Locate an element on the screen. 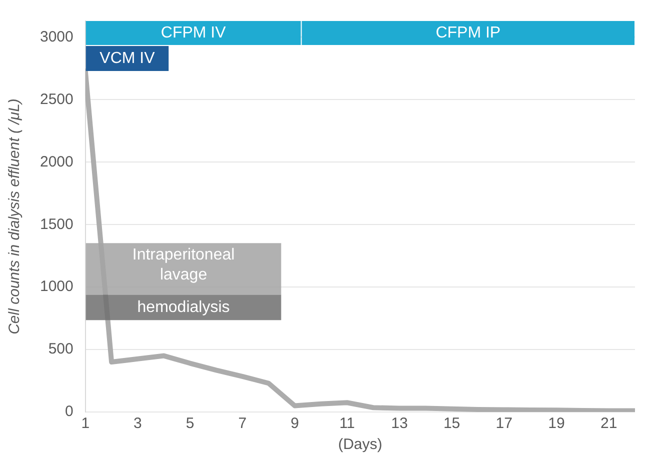  x-tick-label: 1 is located at coordinates (85, 423).